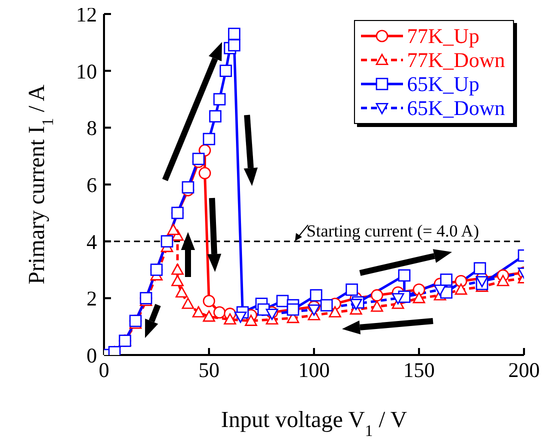 The image size is (554, 439). Describe the element at coordinates (443, 84) in the screenshot. I see `legend-label: 65K_Up` at that location.